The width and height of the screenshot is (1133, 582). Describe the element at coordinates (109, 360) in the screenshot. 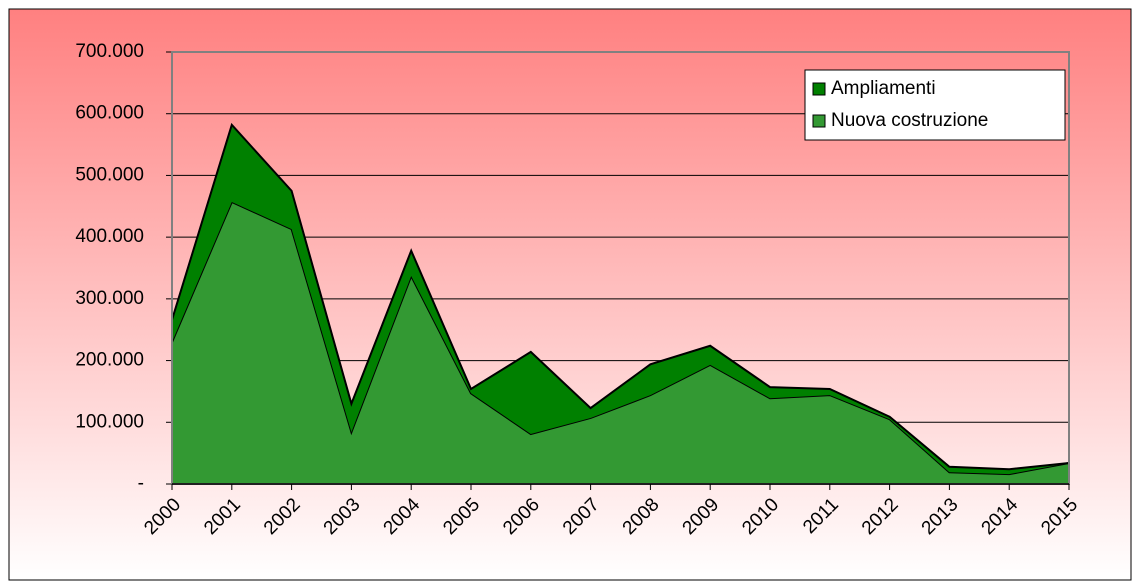

I see `y-tick-label: 200.000` at that location.